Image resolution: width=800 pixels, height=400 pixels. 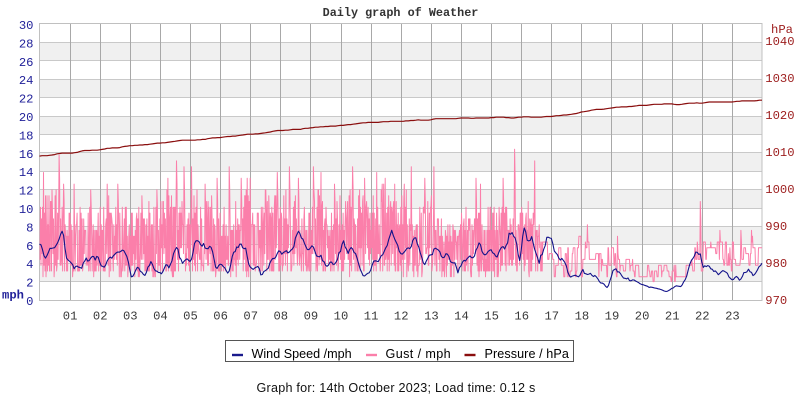 What do you see at coordinates (776, 264) in the screenshot?
I see `svg-text: 980` at bounding box center [776, 264].